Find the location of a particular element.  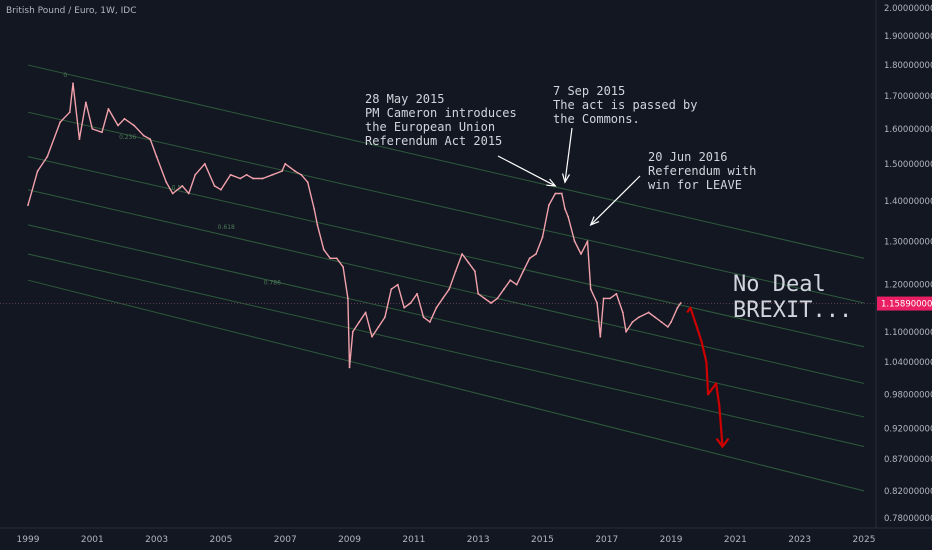

channel-level-label: 0.786 is located at coordinates (272, 283).